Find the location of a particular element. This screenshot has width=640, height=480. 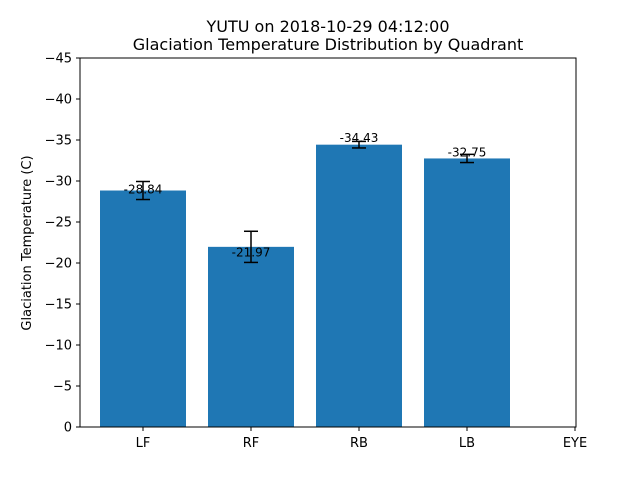

y-tick-label: −40 is located at coordinates (58, 100).